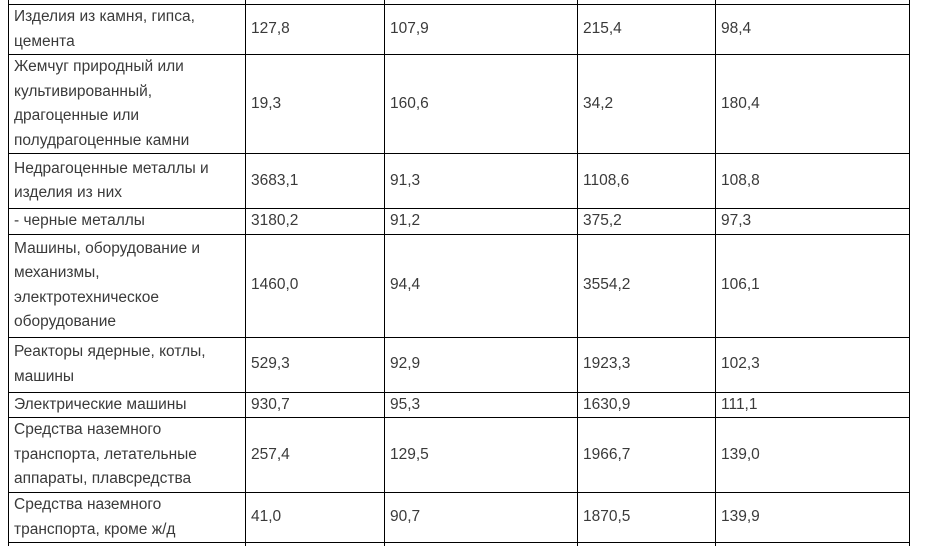  I want to click on category-cell: - черные металлы, so click(127, 221).